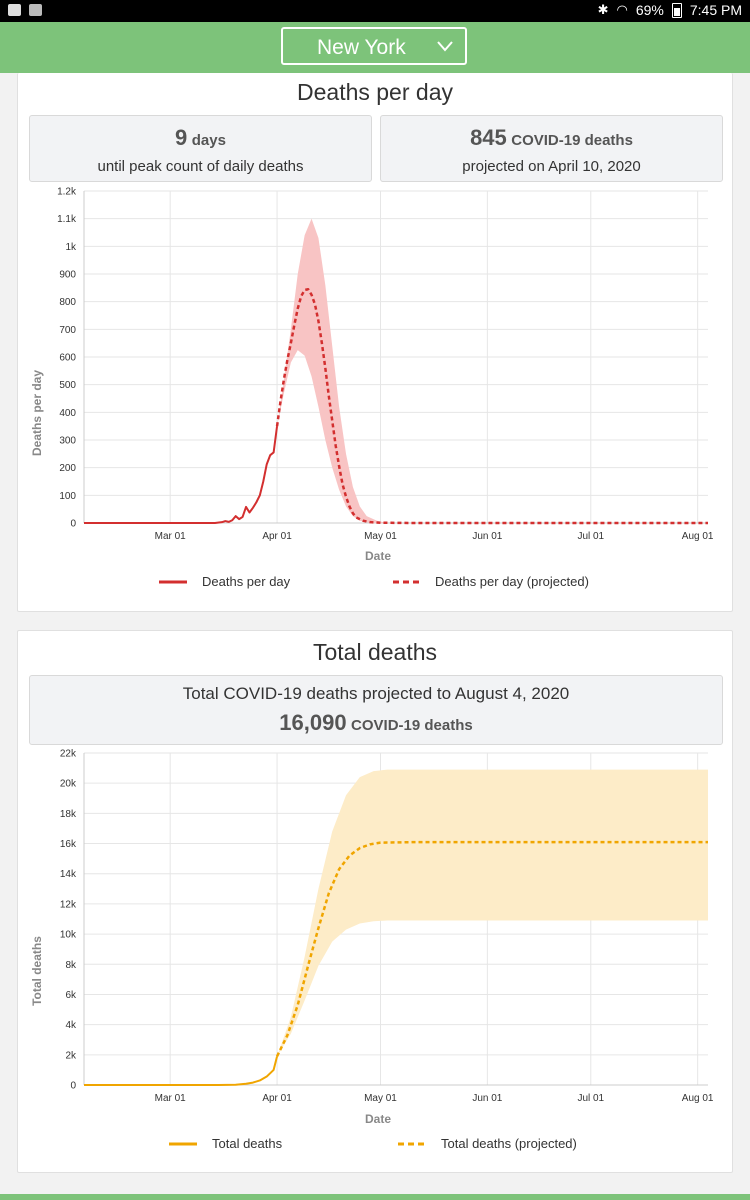  I want to click on total-deaths-unit: COVID-19 deaths, so click(412, 725).